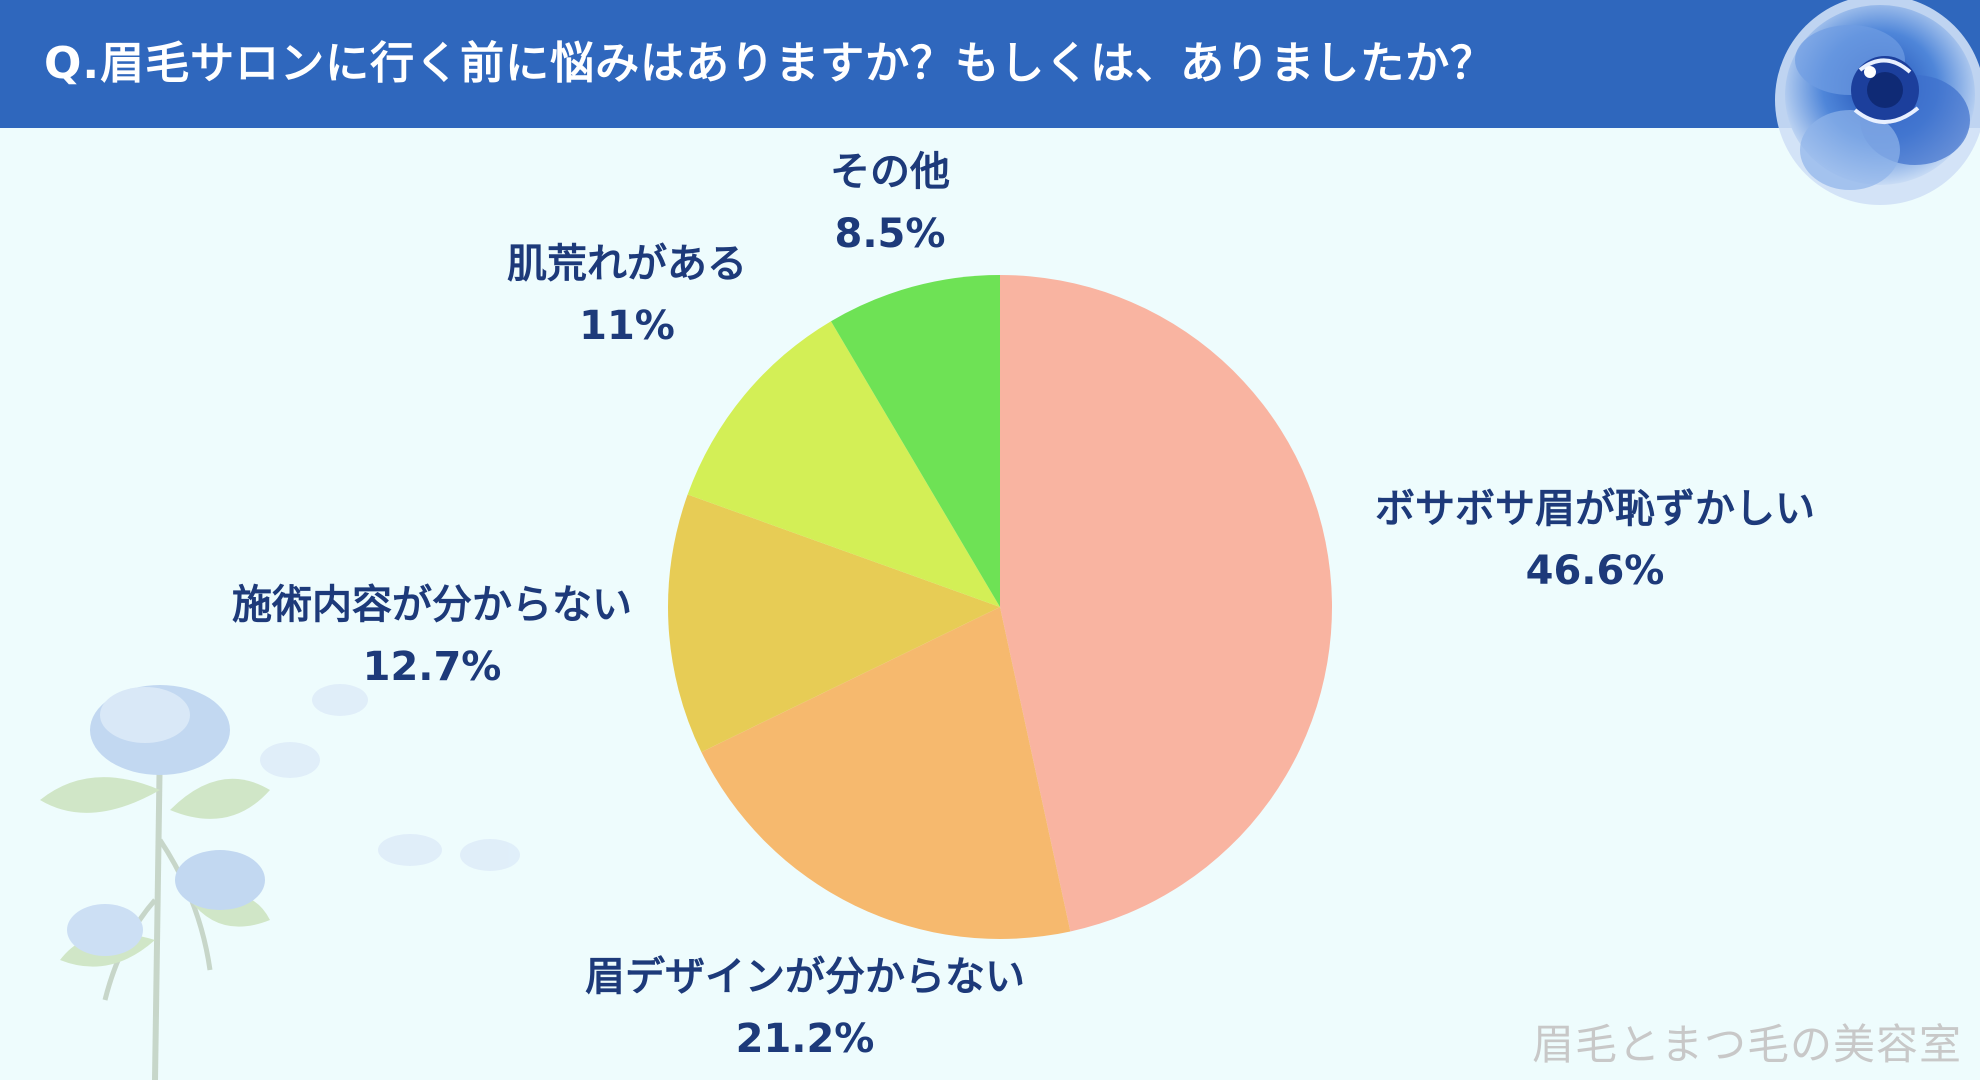 The height and width of the screenshot is (1080, 1980). What do you see at coordinates (432, 605) in the screenshot?
I see `slice-label-3: 施術内容が分からない` at bounding box center [432, 605].